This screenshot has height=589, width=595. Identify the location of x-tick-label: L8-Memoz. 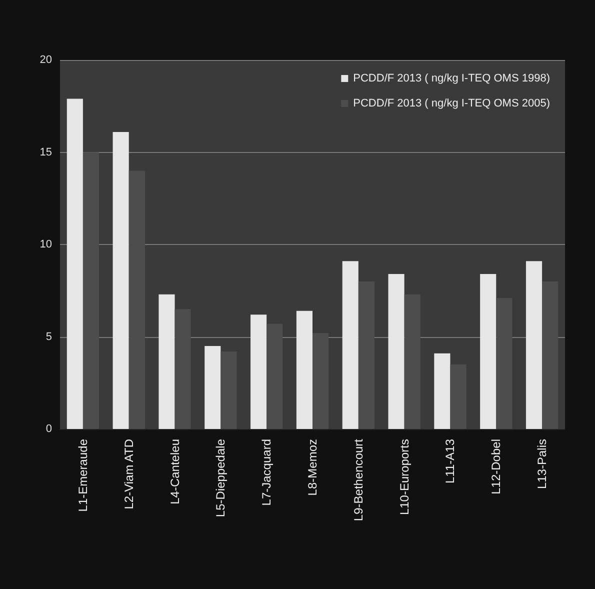
(313, 467).